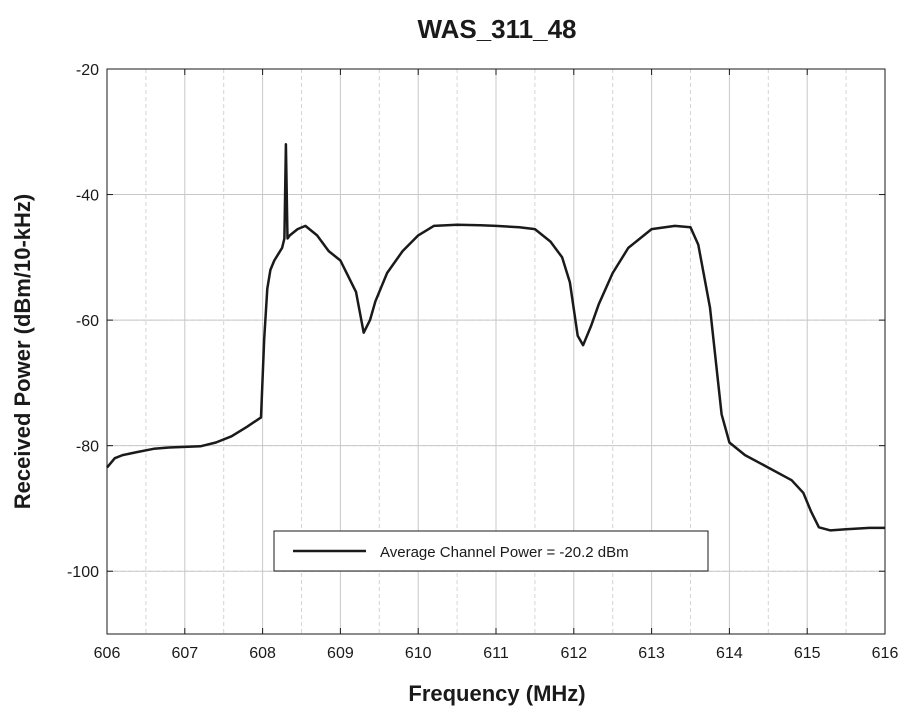 The image size is (904, 720). Describe the element at coordinates (496, 693) in the screenshot. I see `x-axis-label: Frequency (MHz)` at that location.